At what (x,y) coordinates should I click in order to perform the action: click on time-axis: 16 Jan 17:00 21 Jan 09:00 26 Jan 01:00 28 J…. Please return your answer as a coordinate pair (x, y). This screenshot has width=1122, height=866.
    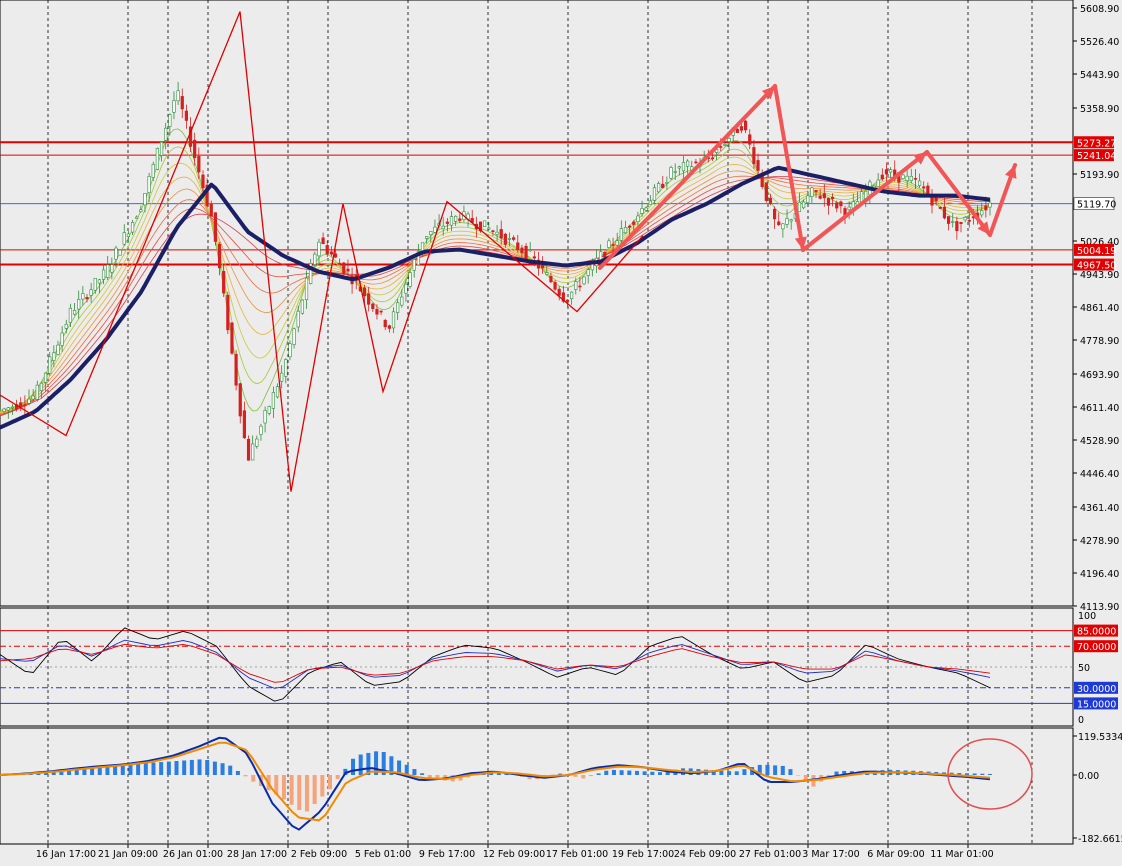
    Looking at the image, I should click on (515, 852).